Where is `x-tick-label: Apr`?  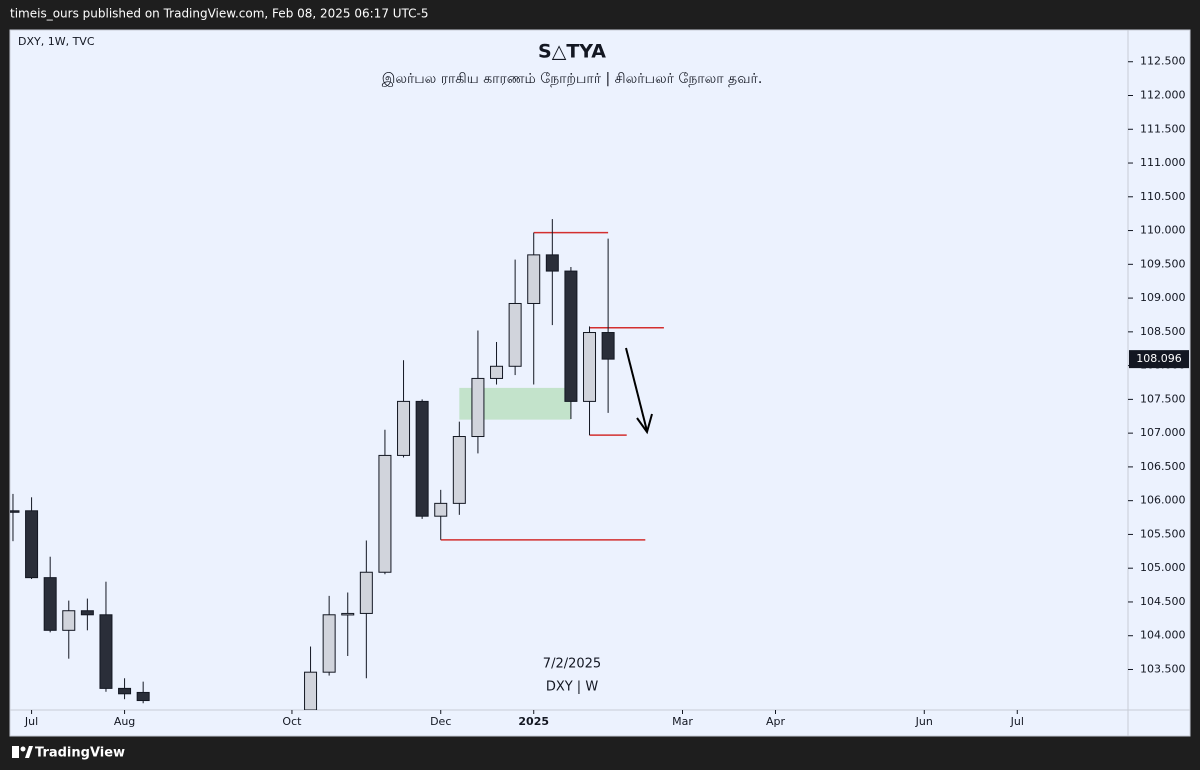 x-tick-label: Apr is located at coordinates (776, 721).